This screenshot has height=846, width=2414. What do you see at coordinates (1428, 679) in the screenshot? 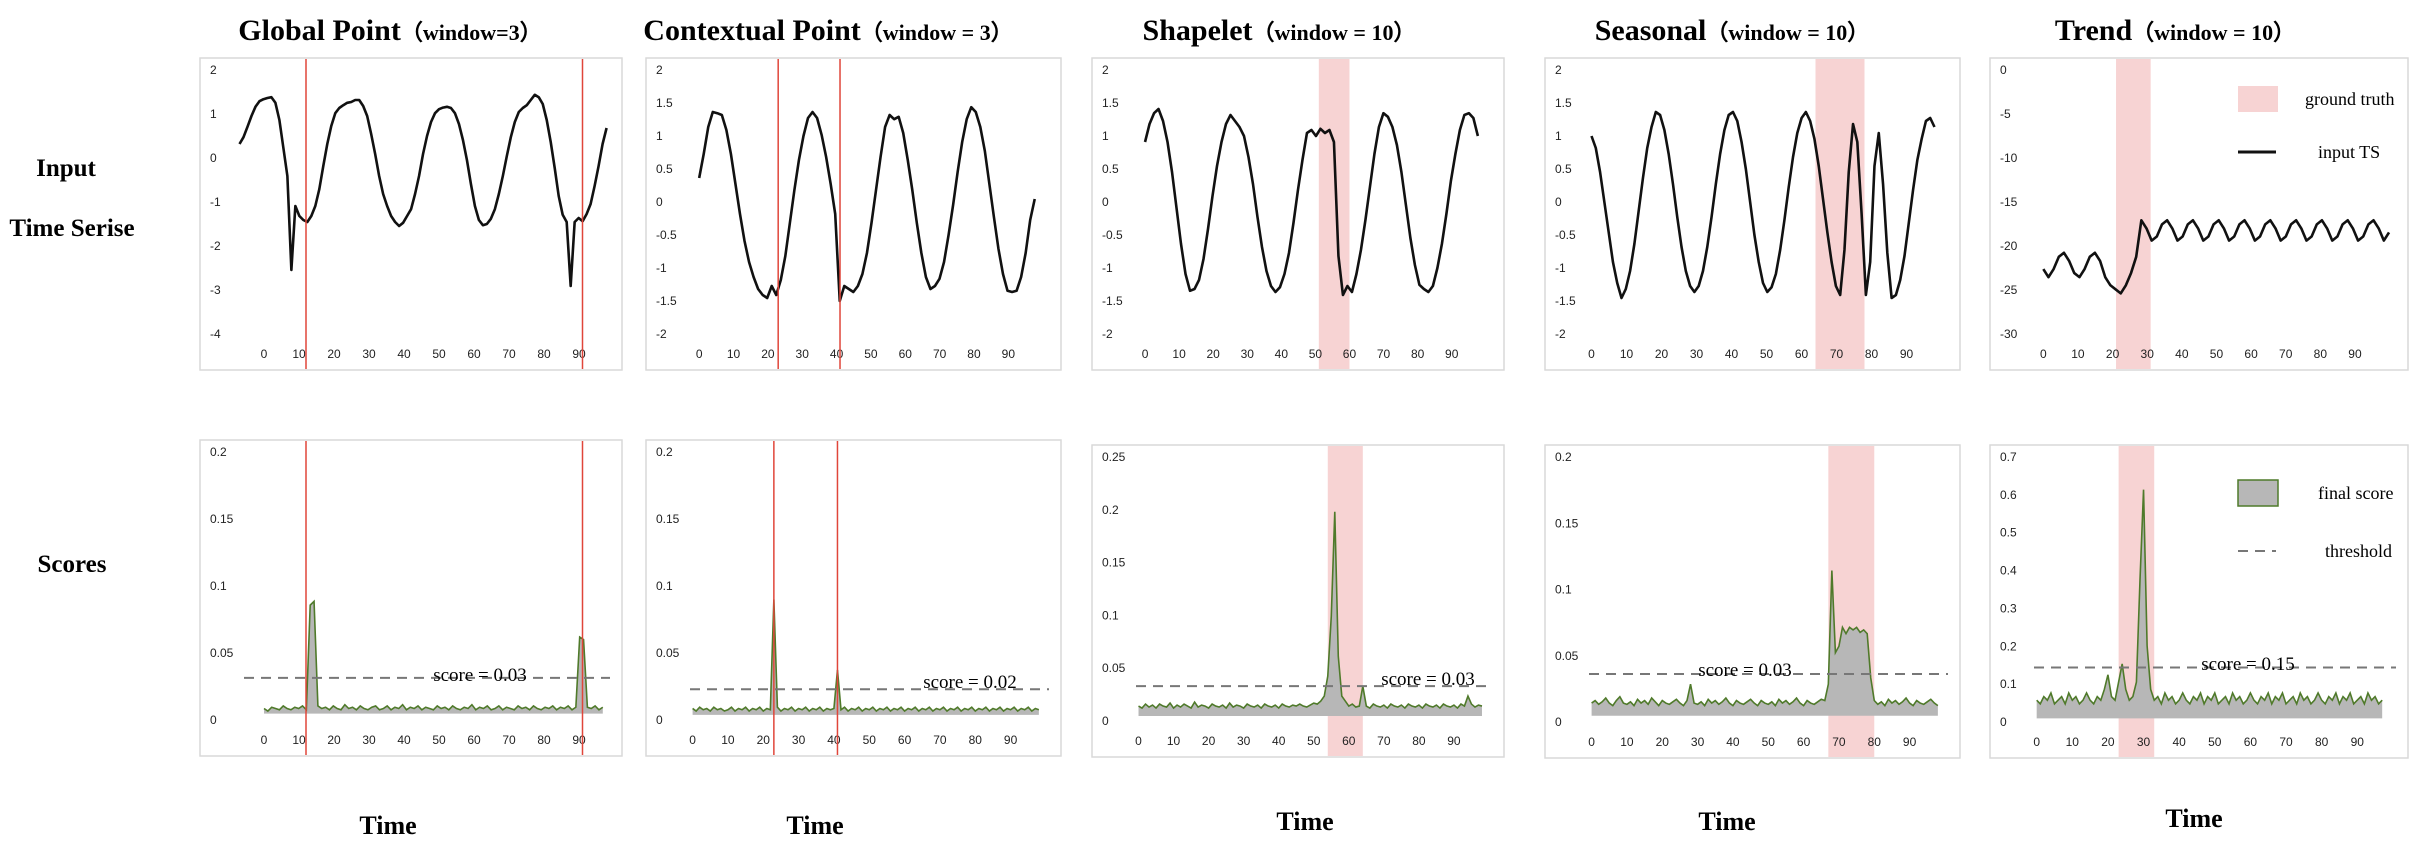
I see `score-annotation-2: score = 0.03` at bounding box center [1428, 679].